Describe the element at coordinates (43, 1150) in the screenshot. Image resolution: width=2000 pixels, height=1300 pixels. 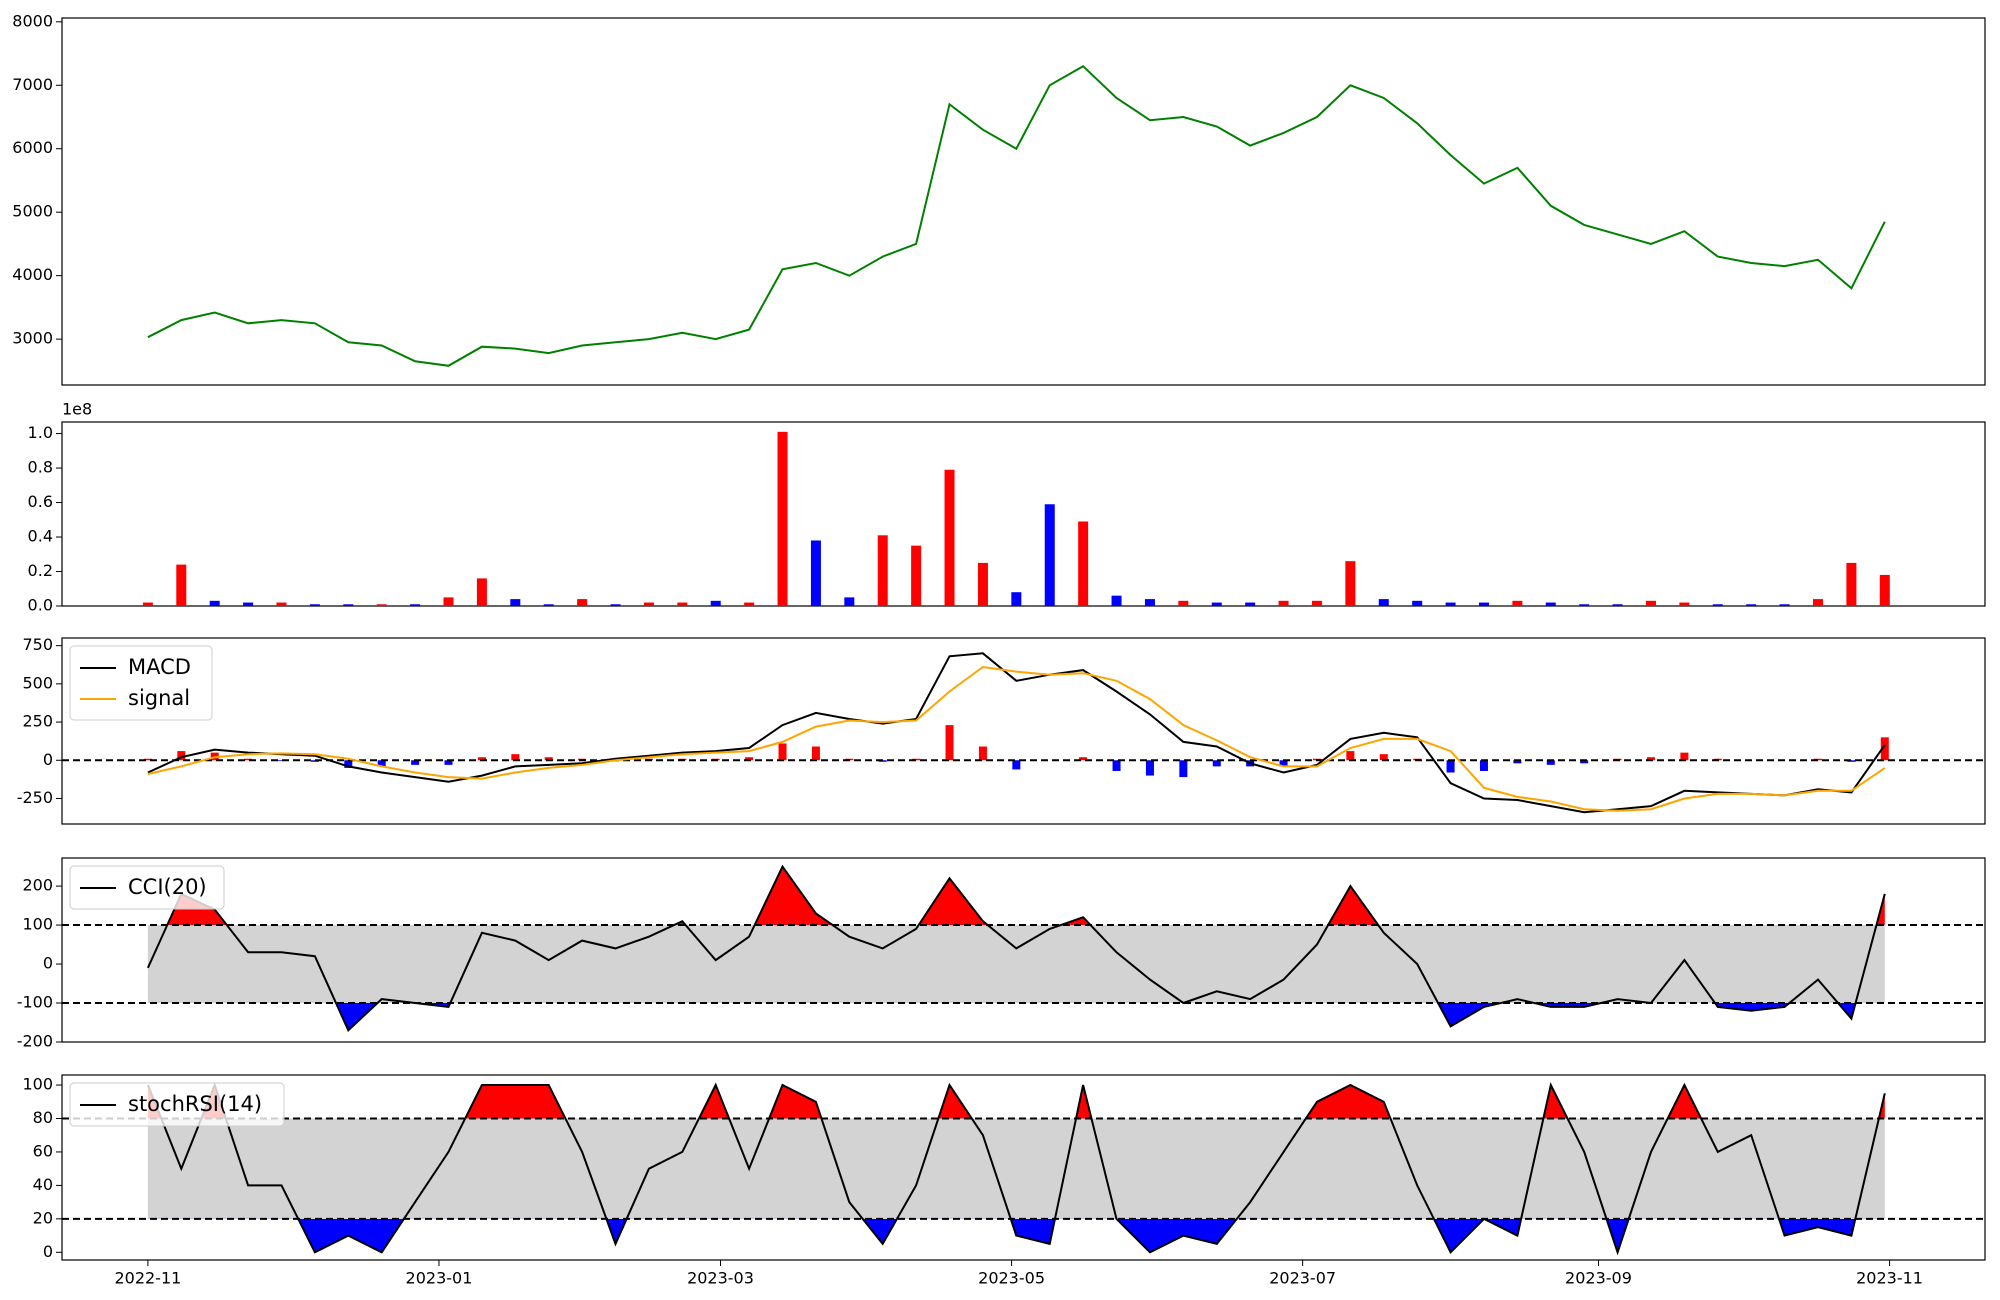
I see `y-tick-label: 60` at that location.